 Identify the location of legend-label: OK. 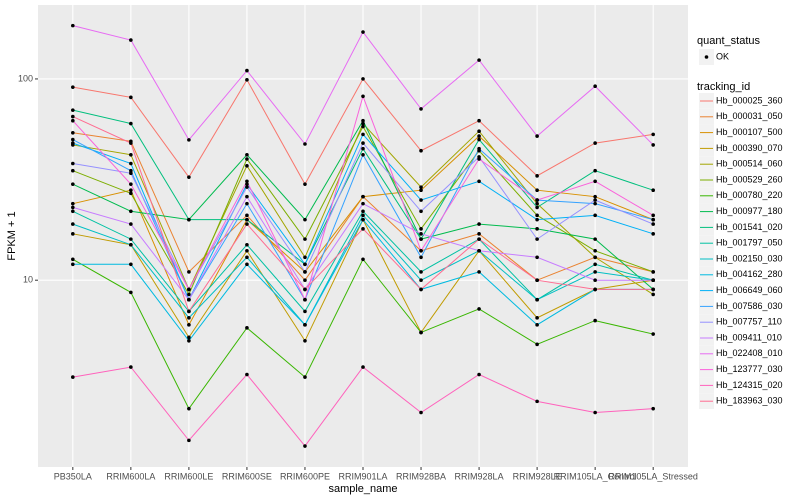
(722, 56).